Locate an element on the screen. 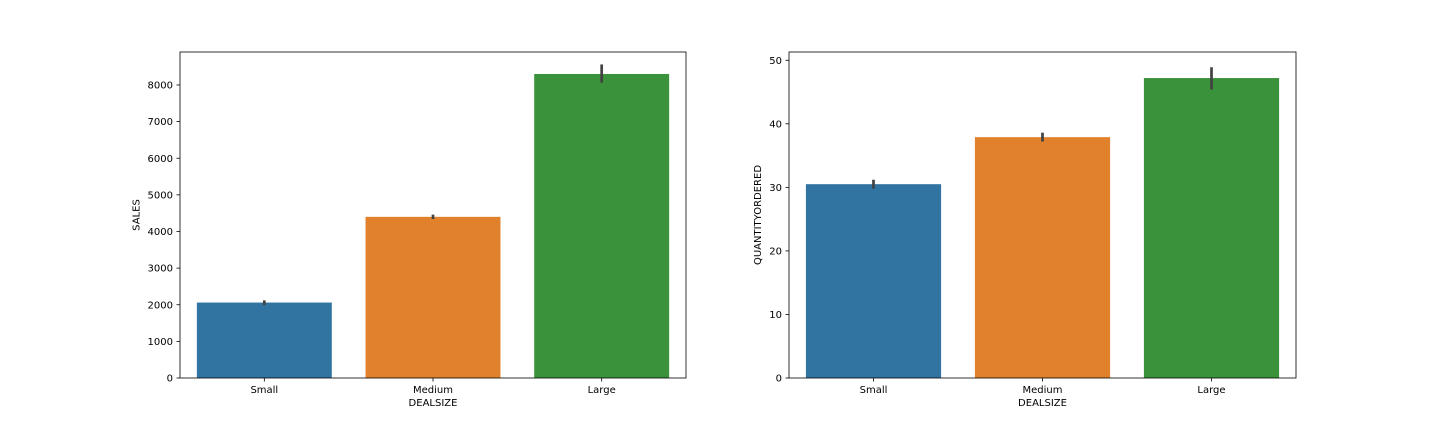  y-tick-label: 30 is located at coordinates (775, 188).